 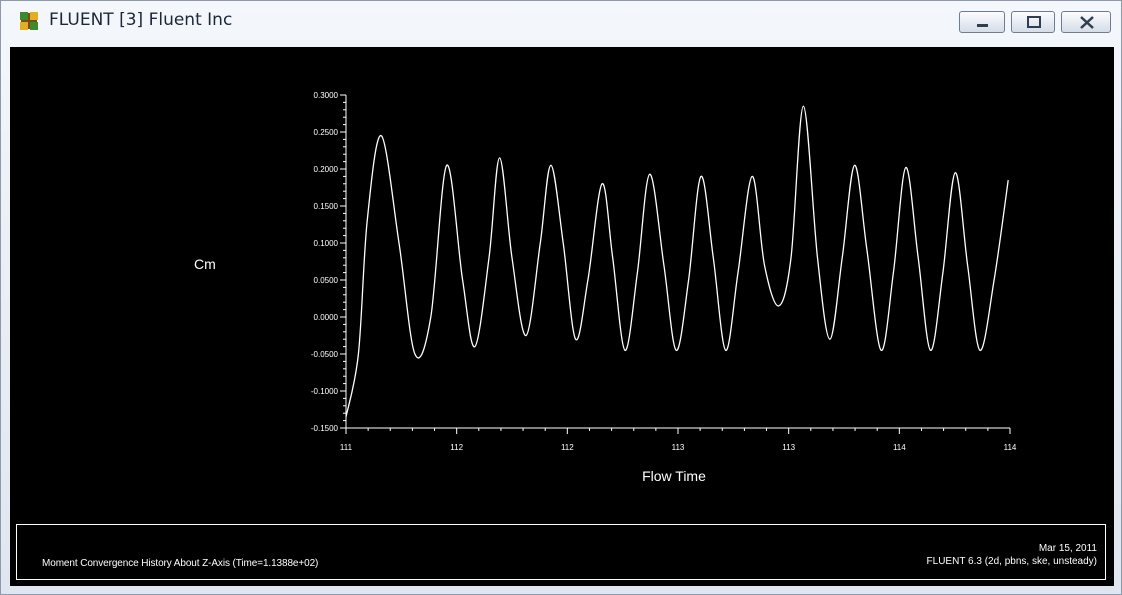 What do you see at coordinates (982, 22) in the screenshot?
I see `minimize-button` at bounding box center [982, 22].